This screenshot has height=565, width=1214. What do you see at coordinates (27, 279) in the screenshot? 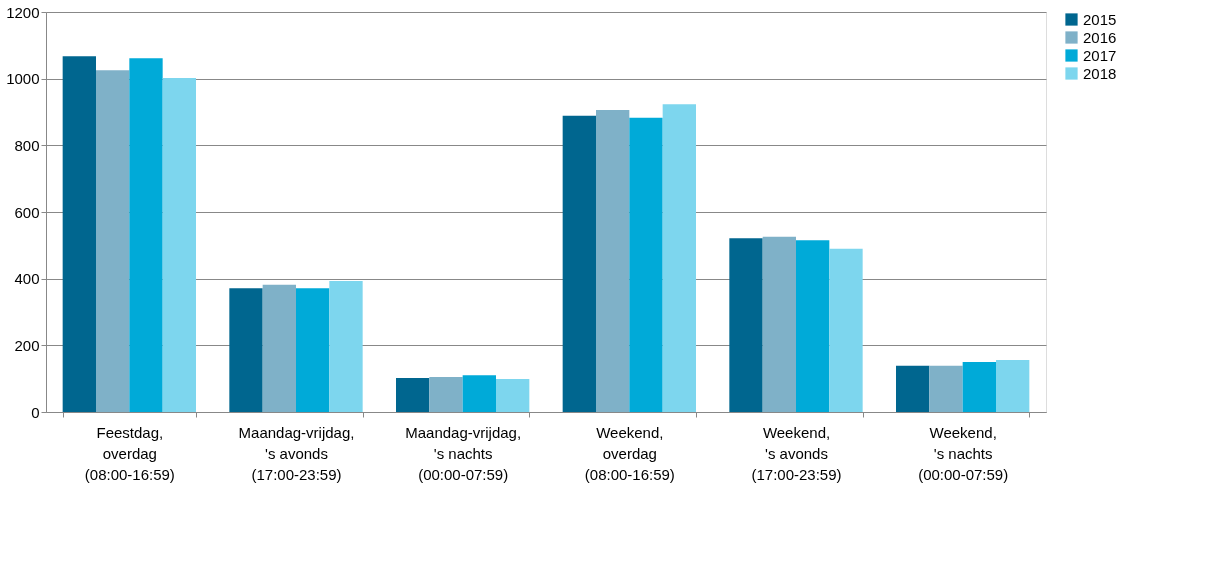
I see `y-tick-label: 400` at bounding box center [27, 279].